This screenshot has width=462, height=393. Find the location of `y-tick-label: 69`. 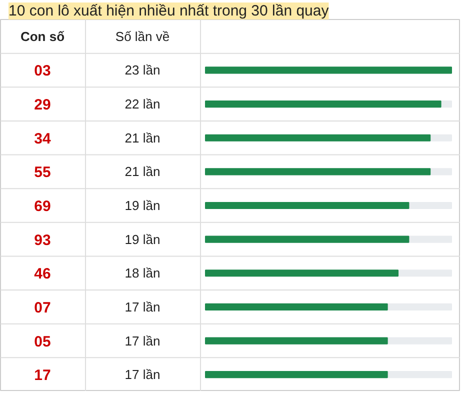

y-tick-label: 69 is located at coordinates (42, 206).